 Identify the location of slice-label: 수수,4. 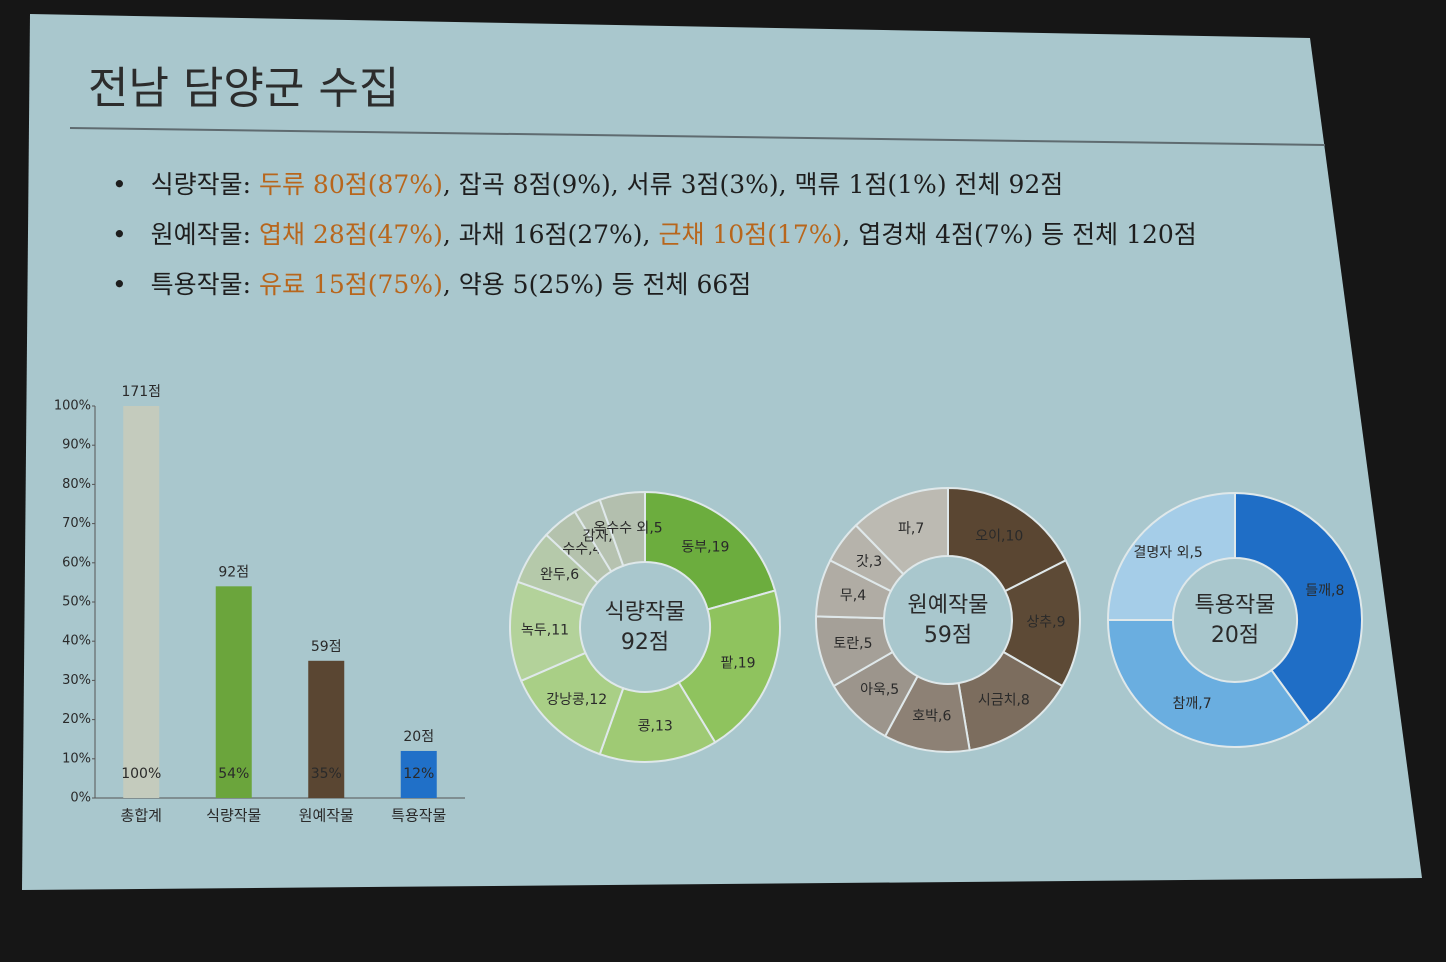
(581, 549).